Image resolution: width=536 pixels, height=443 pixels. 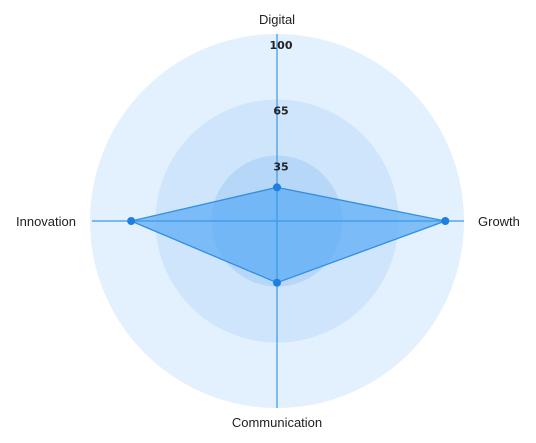 I want to click on axis-label-communication: Communication, so click(x=277, y=422).